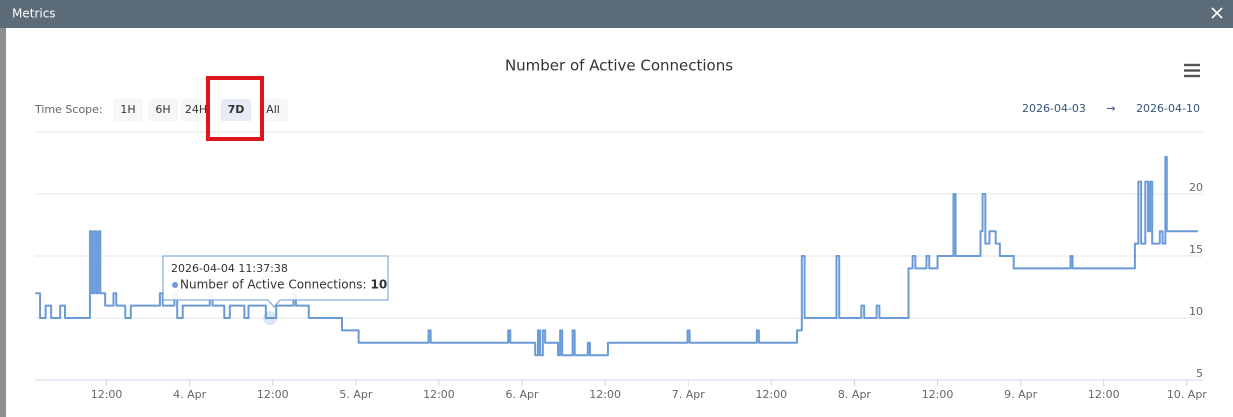 The image size is (1233, 417). Describe the element at coordinates (854, 394) in the screenshot. I see `x-tick-label: 8. Apr` at that location.